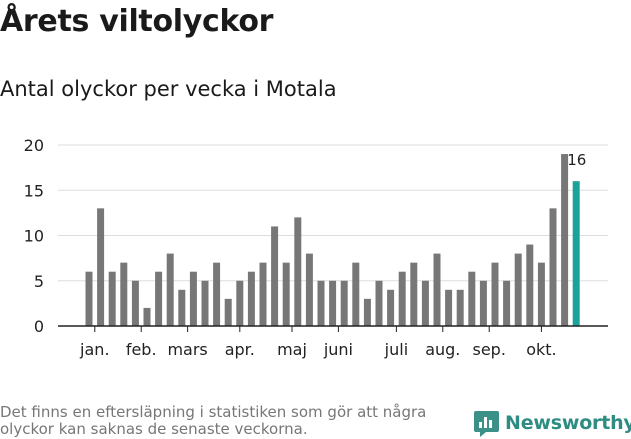 This screenshot has width=631, height=439. What do you see at coordinates (486, 423) in the screenshot?
I see `newsworthy-logo-icon` at bounding box center [486, 423].